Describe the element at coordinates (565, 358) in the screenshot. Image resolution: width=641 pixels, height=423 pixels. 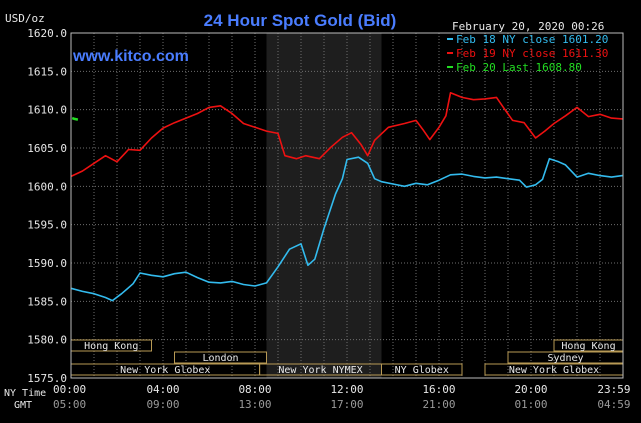
I see `session-label: Sydney` at that location.